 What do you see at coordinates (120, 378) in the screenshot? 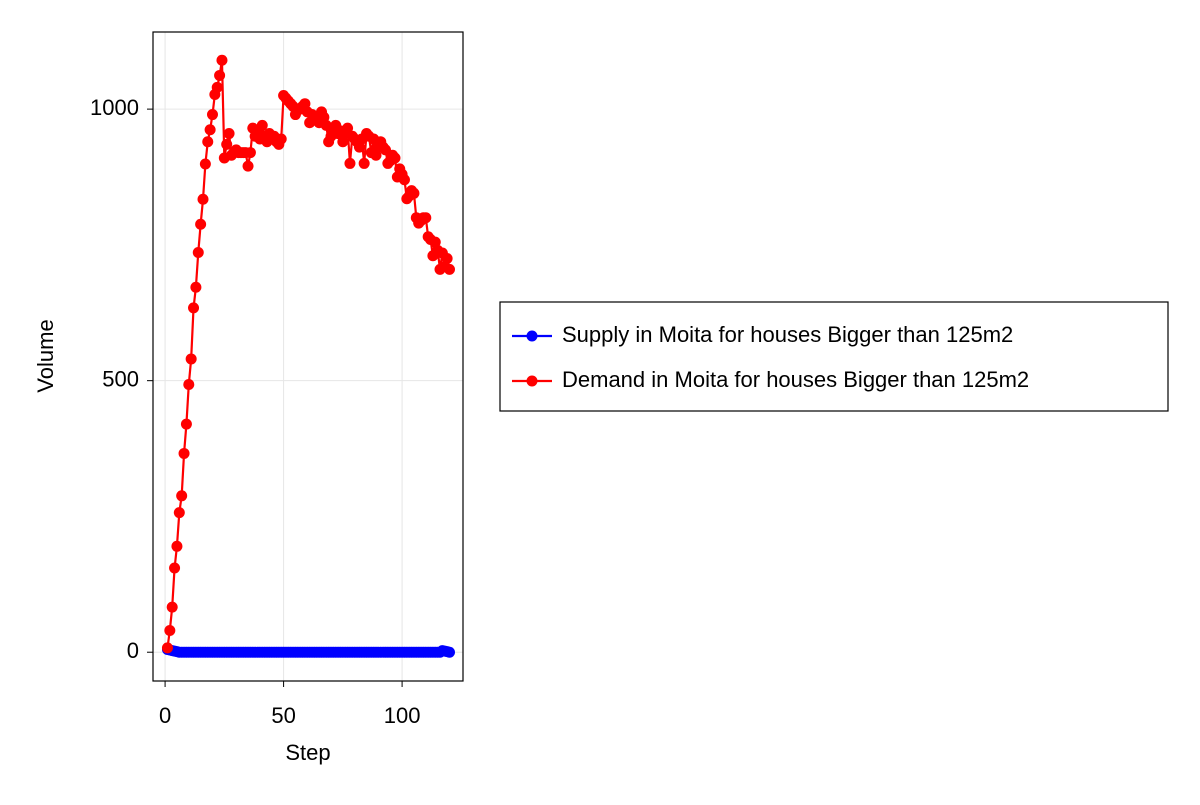
I see `y-tick-label: 500` at bounding box center [120, 378].